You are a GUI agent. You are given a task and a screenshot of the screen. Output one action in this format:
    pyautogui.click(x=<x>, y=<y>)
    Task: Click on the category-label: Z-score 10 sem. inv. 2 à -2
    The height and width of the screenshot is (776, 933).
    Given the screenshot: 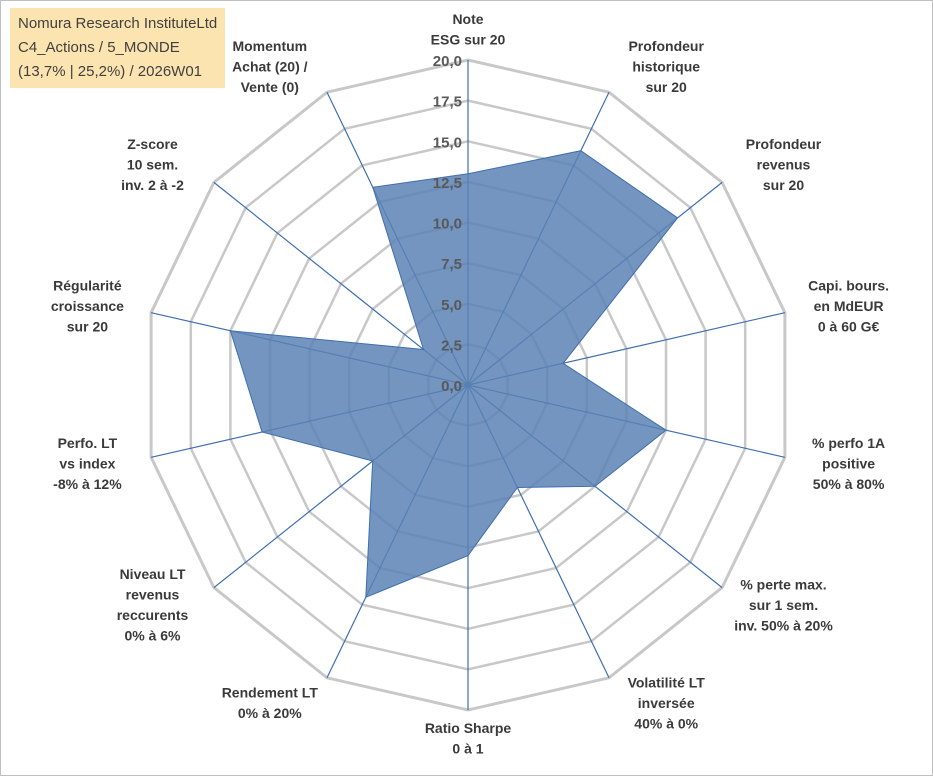 What is the action you would take?
    pyautogui.click(x=152, y=164)
    